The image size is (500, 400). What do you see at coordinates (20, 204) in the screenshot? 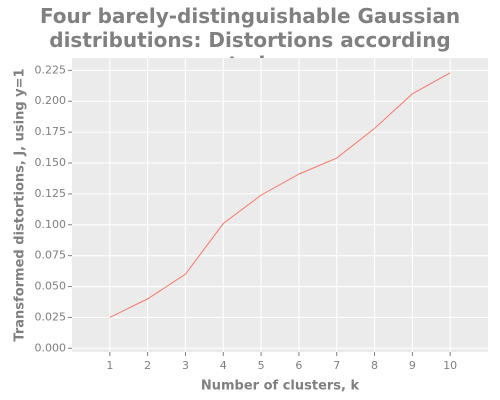
I see `y-axis-label: Transformed distortions, J, using y=1` at bounding box center [20, 204].